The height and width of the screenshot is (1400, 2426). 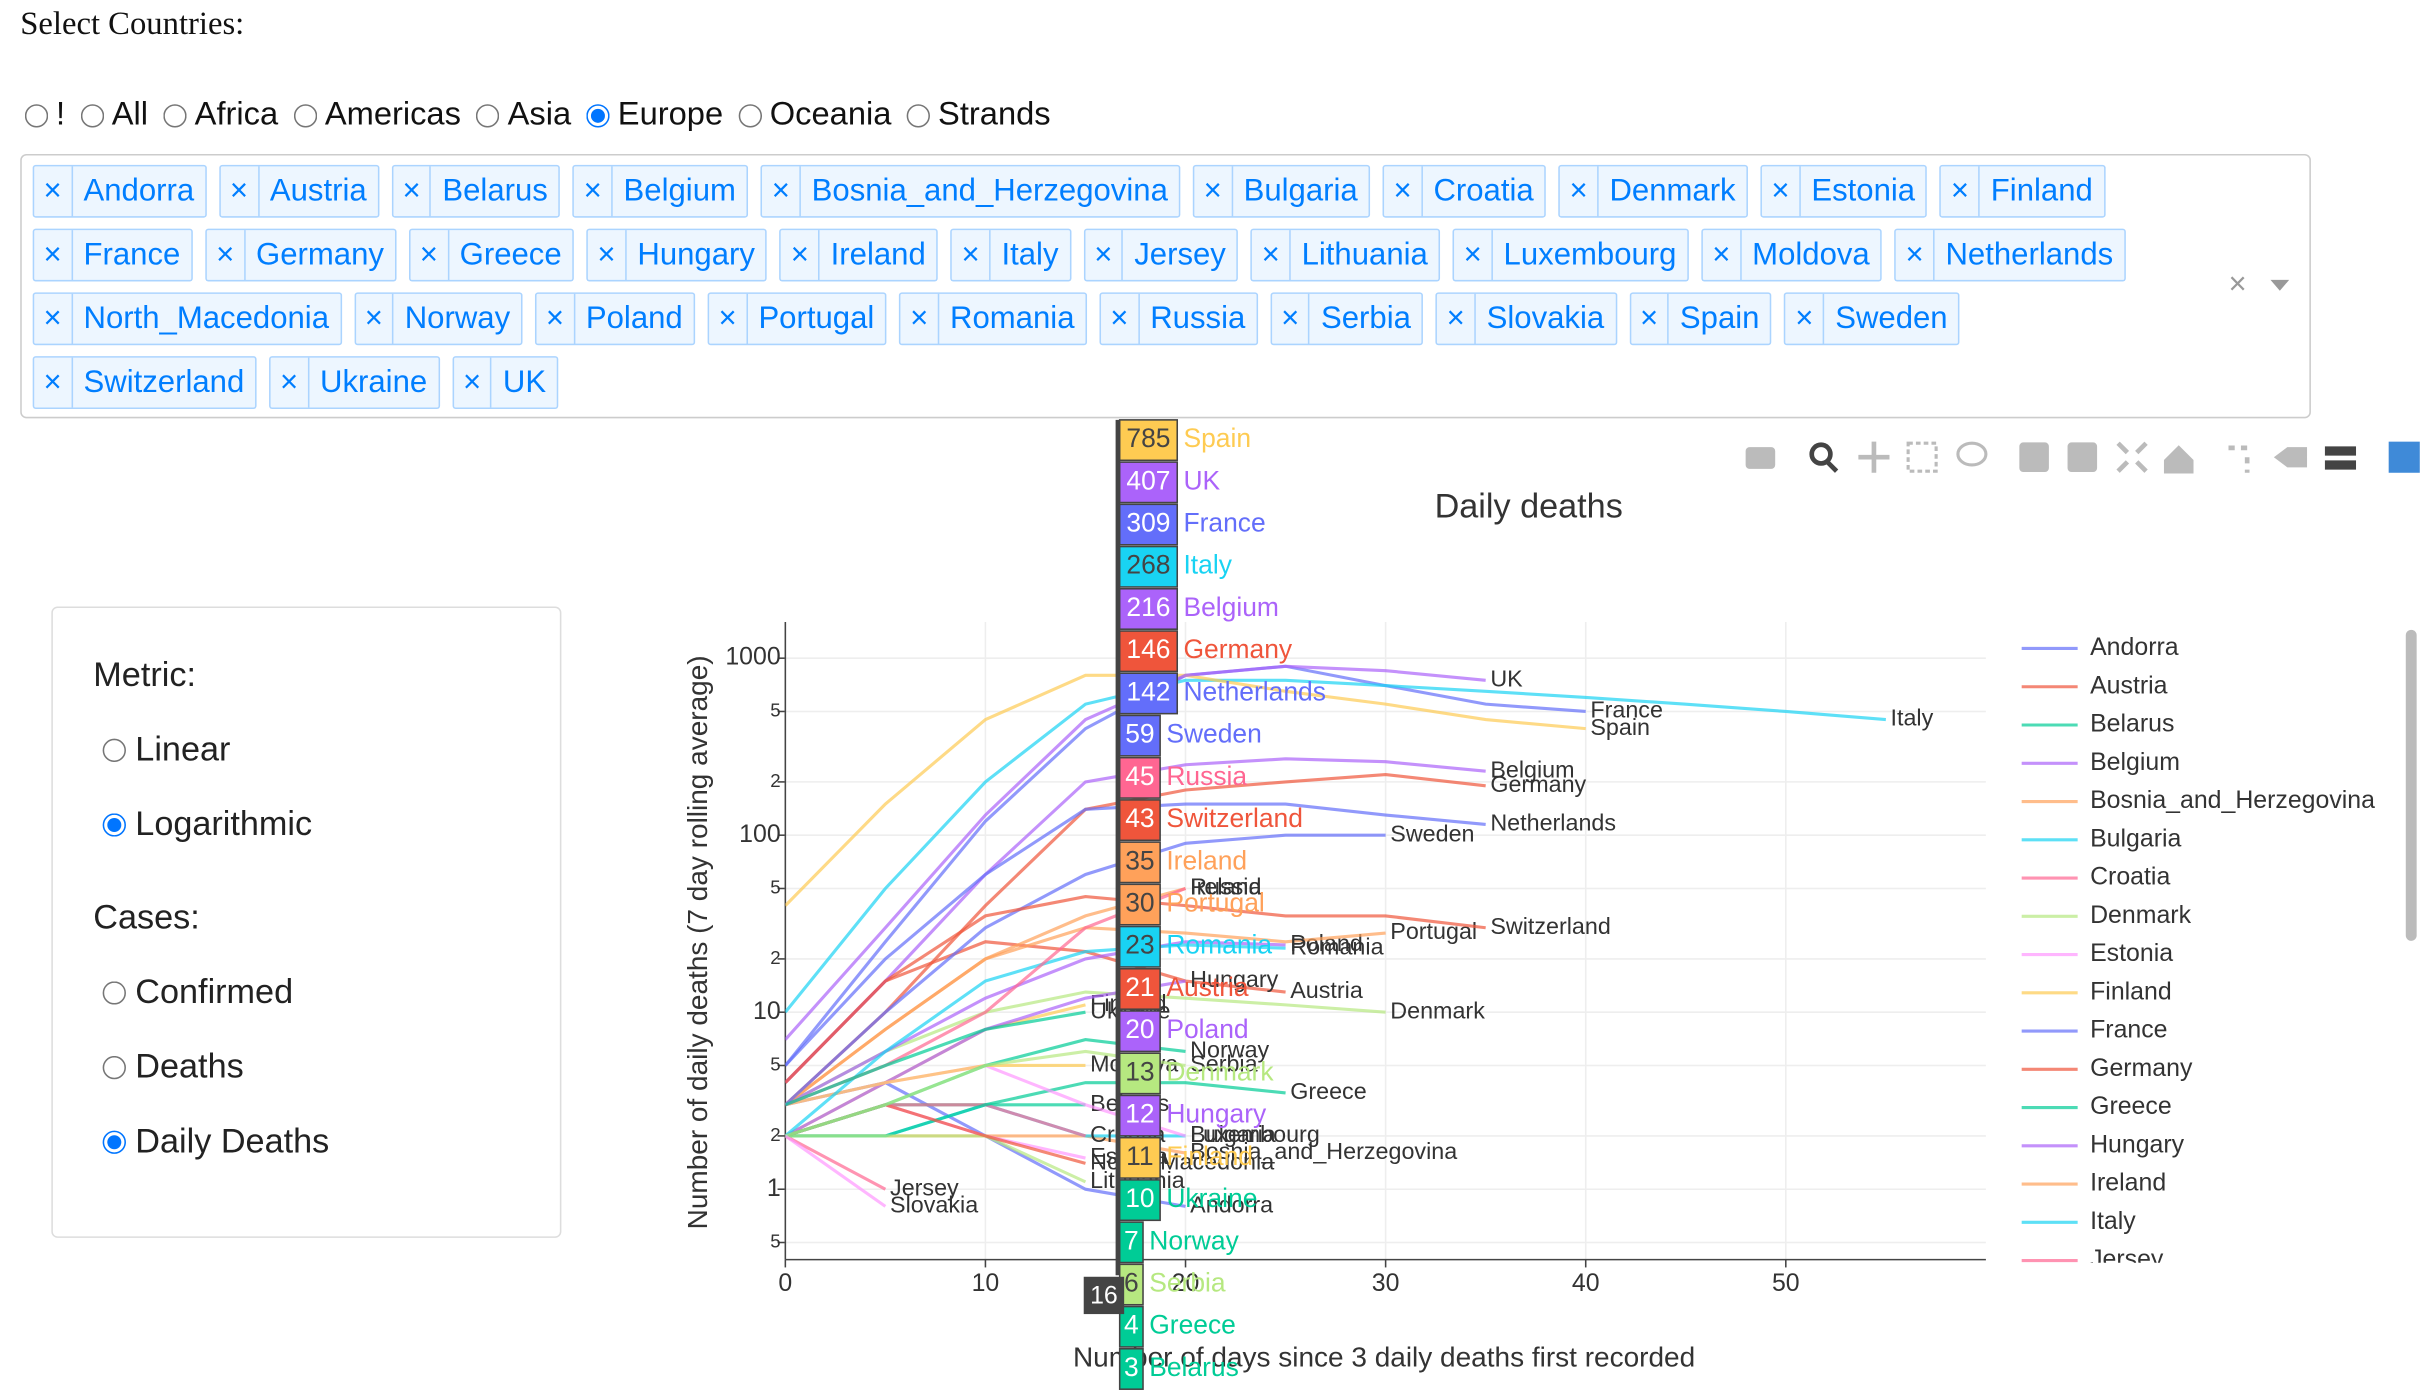 I want to click on lasso-icon, so click(x=1972, y=454).